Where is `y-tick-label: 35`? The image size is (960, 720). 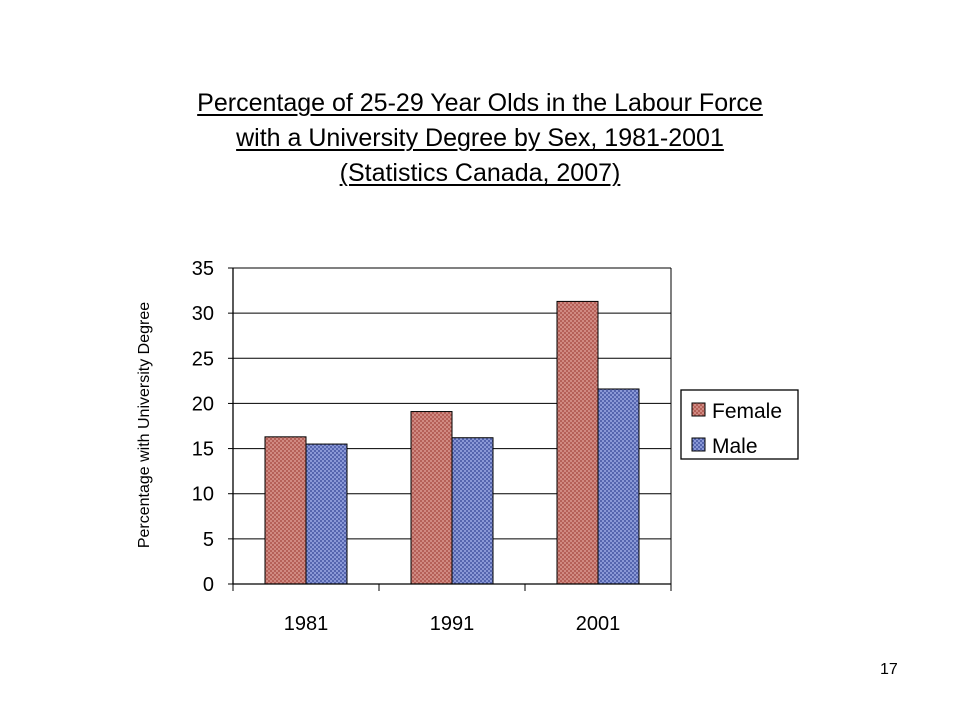
y-tick-label: 35 is located at coordinates (203, 269).